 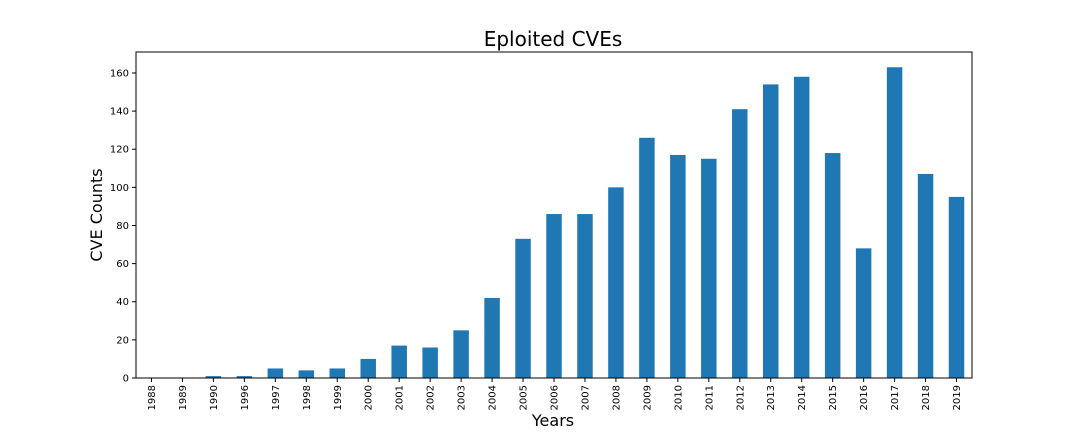 I want to click on x-tick-label: 2006, so click(x=555, y=397).